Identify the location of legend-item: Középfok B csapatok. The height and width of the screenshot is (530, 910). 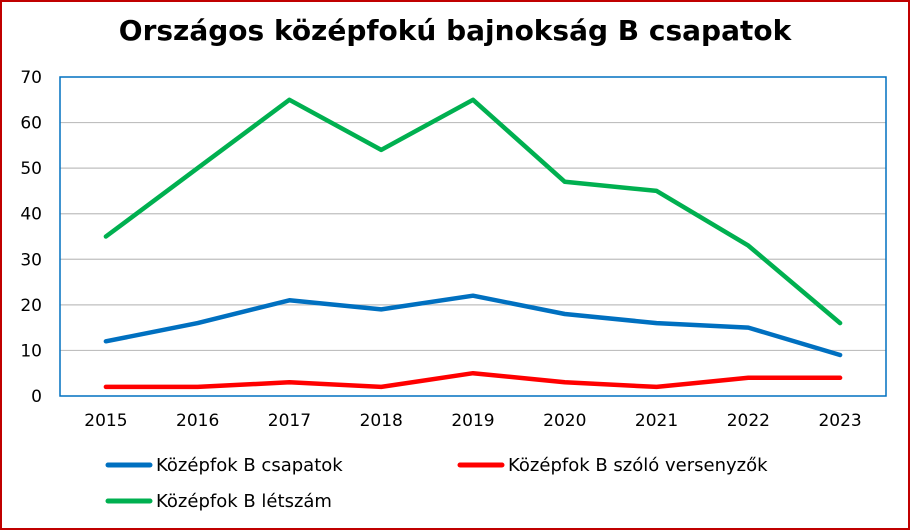
(224, 465).